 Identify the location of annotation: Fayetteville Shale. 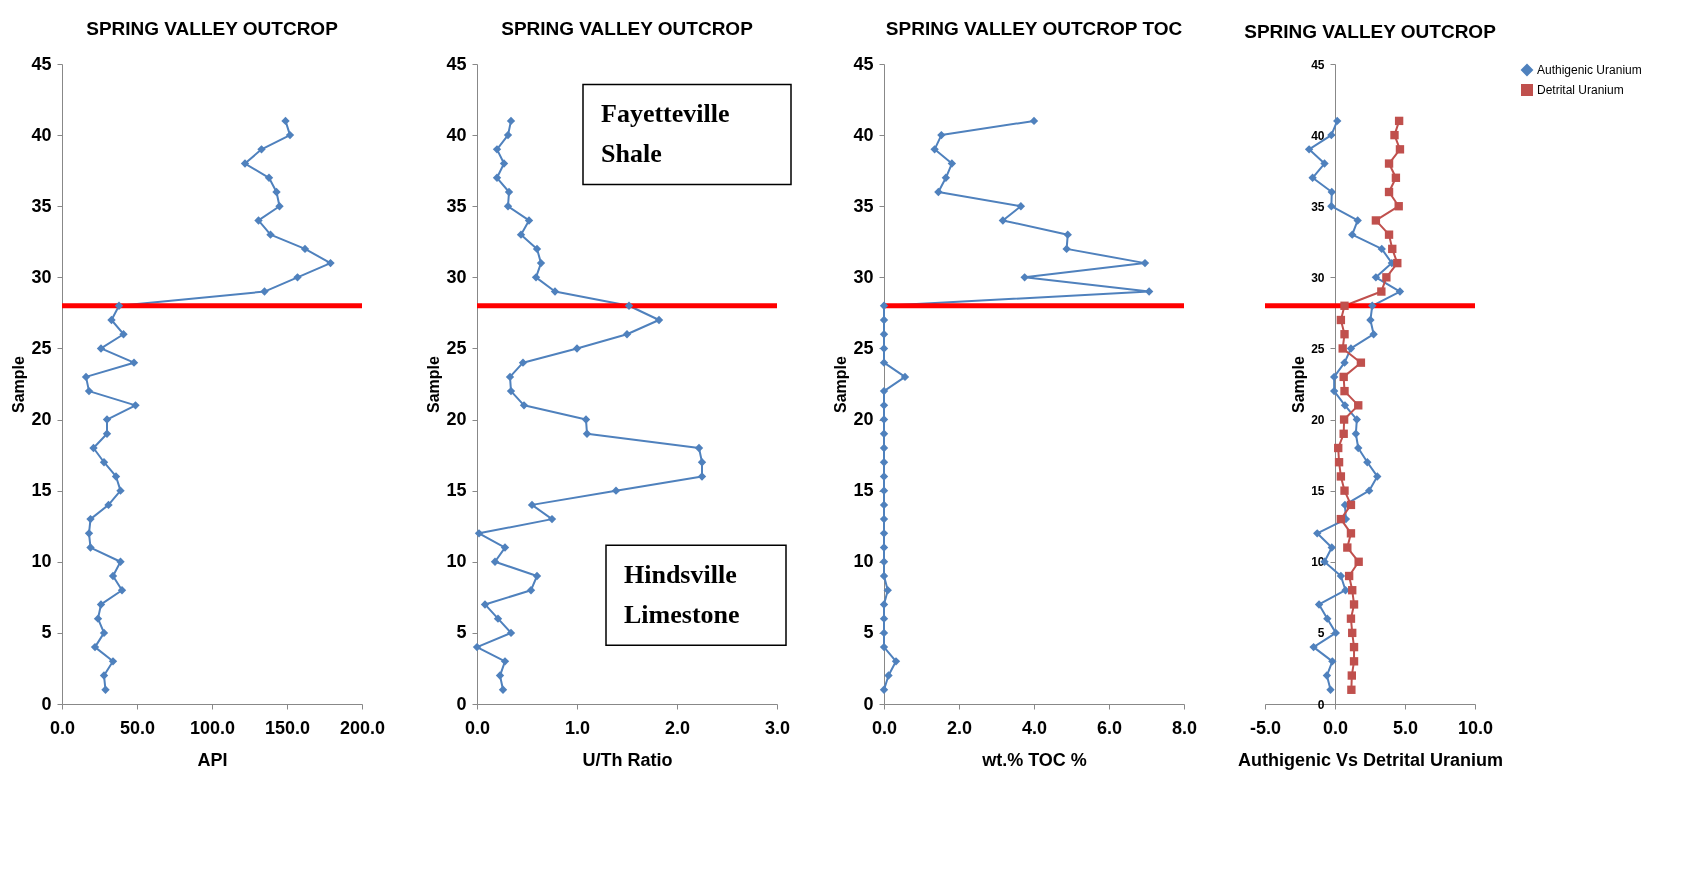
(665, 134).